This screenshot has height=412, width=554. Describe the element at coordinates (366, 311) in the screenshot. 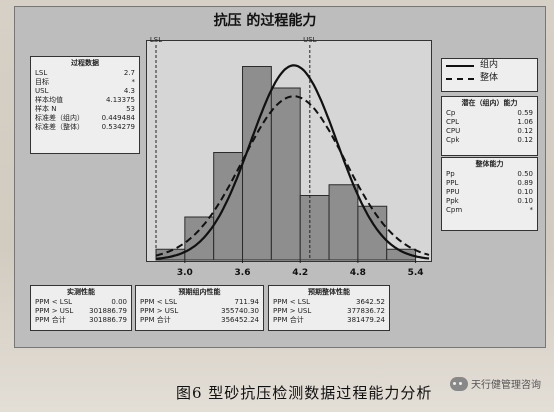

I see `stat-value: 377836.72` at that location.